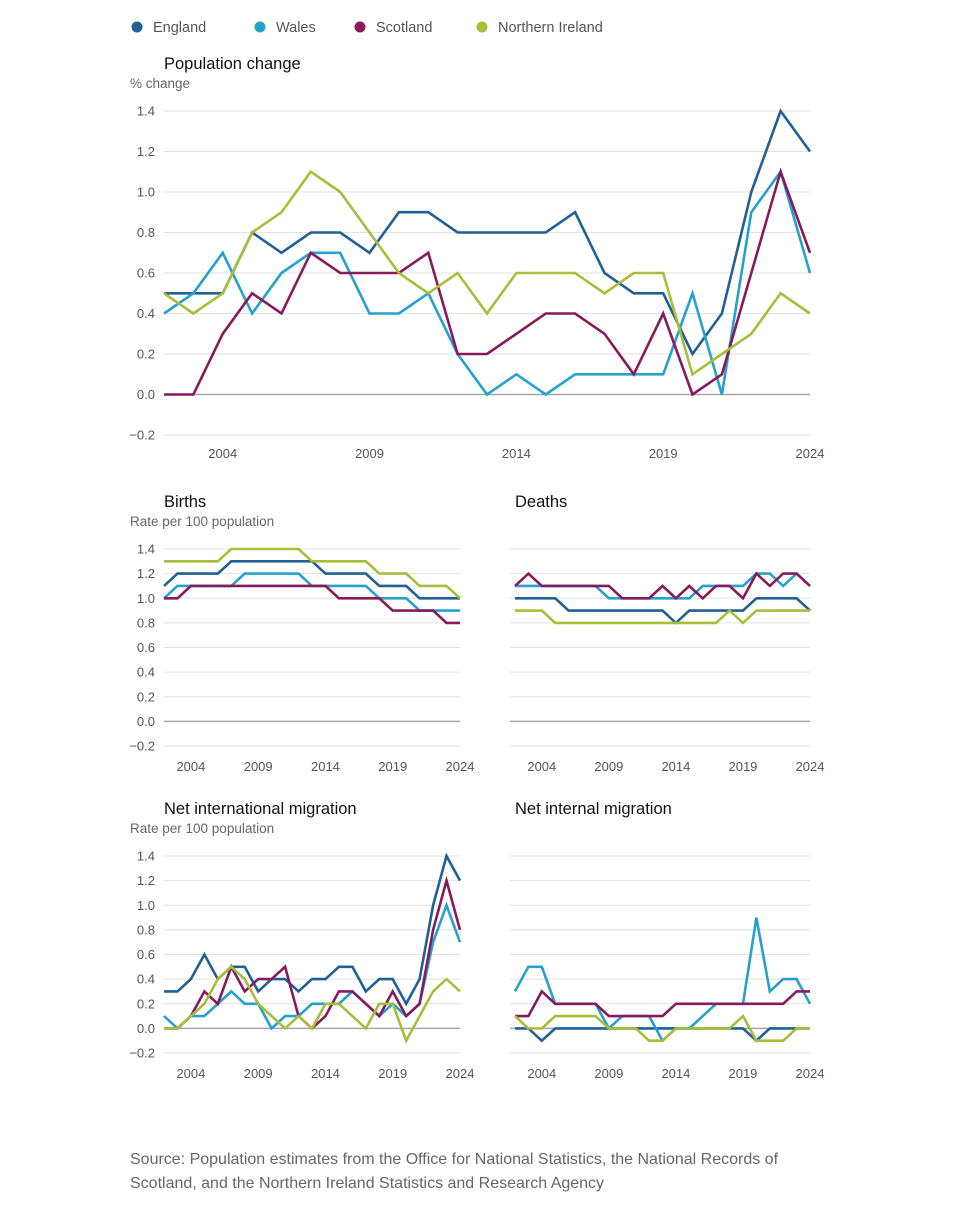 The image size is (960, 1211). I want to click on legend-item-wales: Wales, so click(285, 28).